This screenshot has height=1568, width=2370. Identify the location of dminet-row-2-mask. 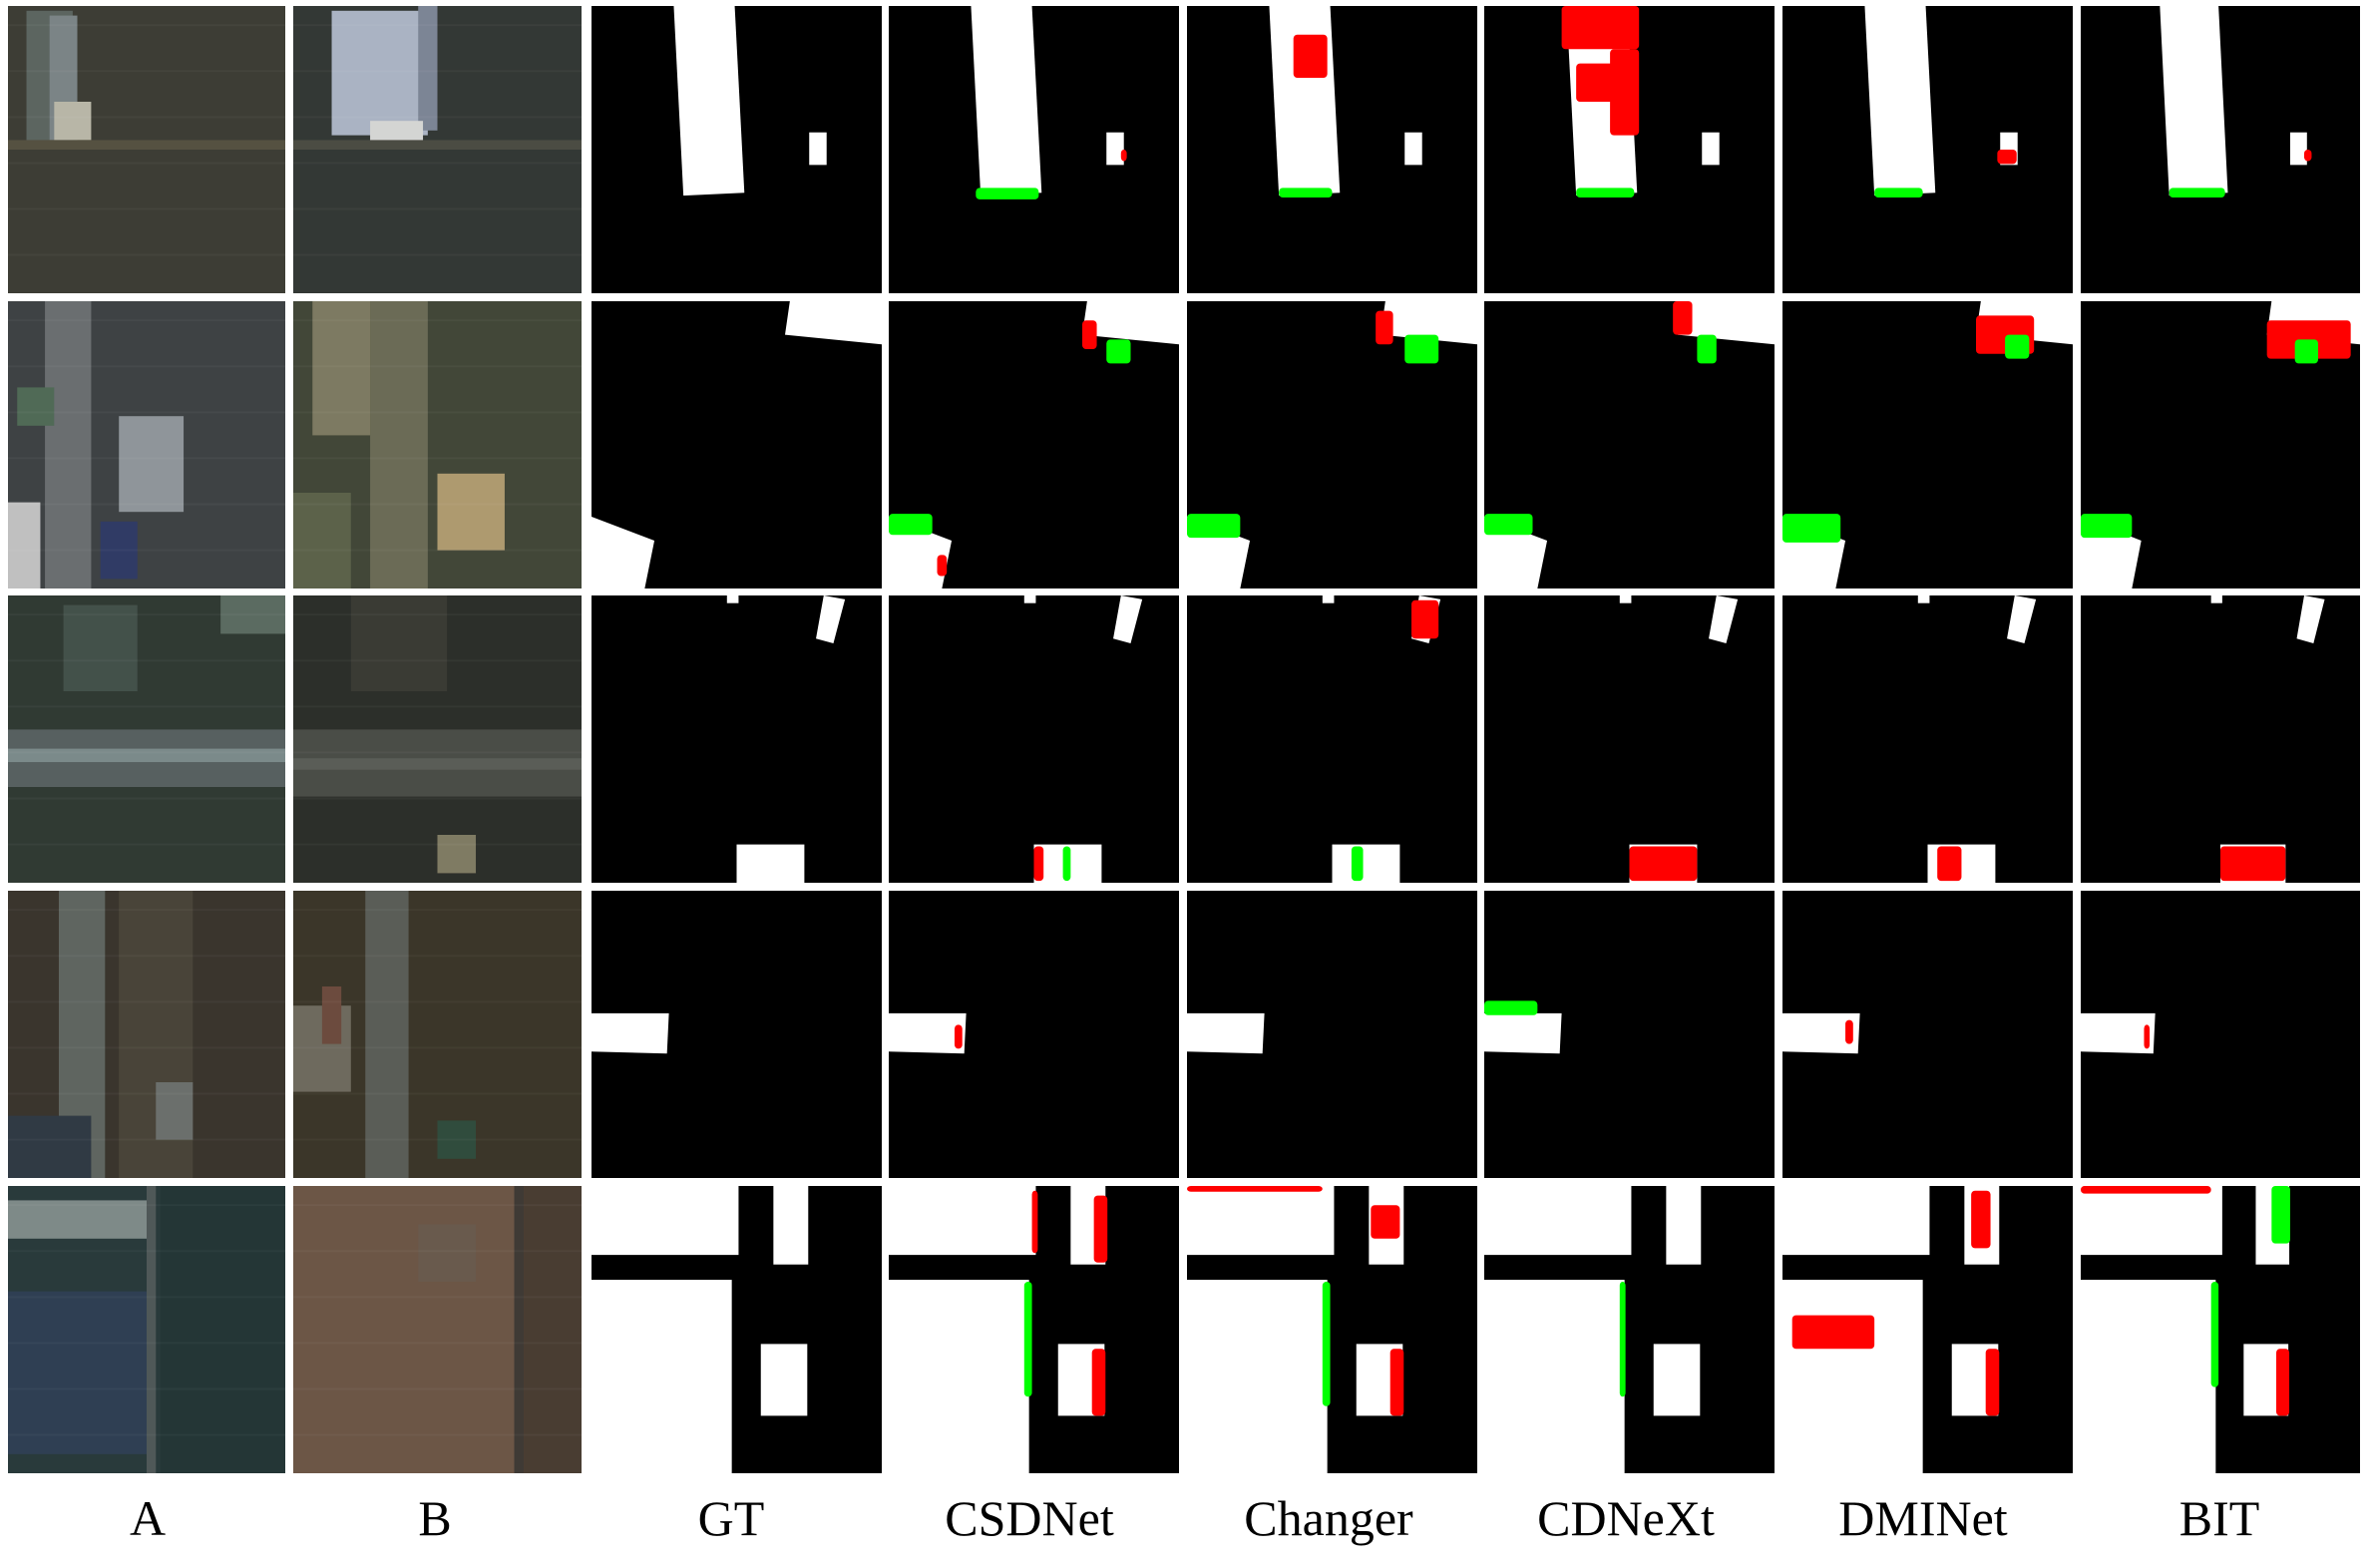
(1927, 445).